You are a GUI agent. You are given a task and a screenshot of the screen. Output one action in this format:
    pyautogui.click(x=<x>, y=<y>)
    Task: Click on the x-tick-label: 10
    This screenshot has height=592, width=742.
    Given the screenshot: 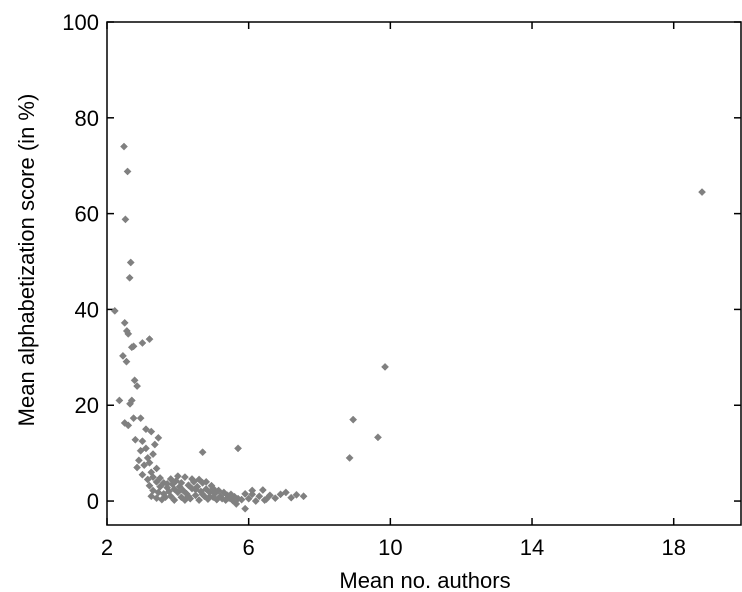 What is the action you would take?
    pyautogui.click(x=390, y=547)
    